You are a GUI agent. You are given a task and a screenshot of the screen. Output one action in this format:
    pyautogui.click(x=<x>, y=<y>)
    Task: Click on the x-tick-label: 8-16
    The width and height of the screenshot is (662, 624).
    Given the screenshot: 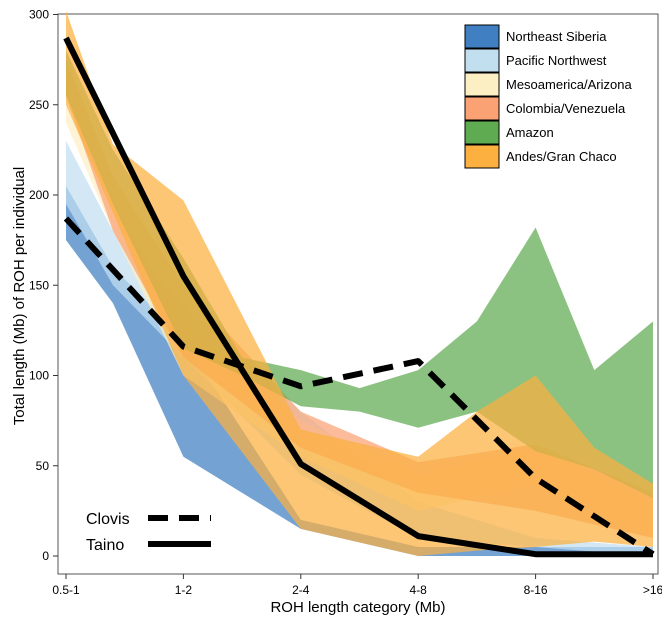 What is the action you would take?
    pyautogui.click(x=536, y=590)
    